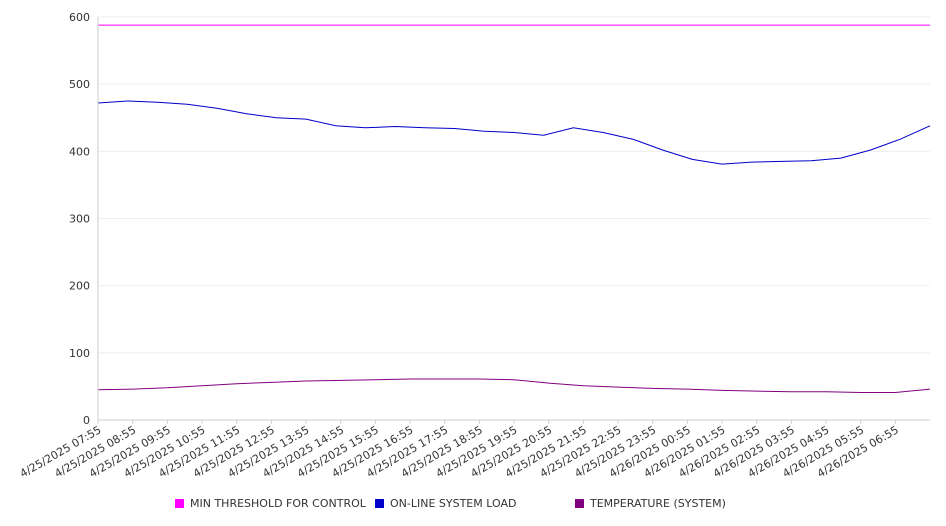  What do you see at coordinates (278, 503) in the screenshot?
I see `legend-label-min-threshold: MIN THRESHOLD FOR CONTROL` at bounding box center [278, 503].